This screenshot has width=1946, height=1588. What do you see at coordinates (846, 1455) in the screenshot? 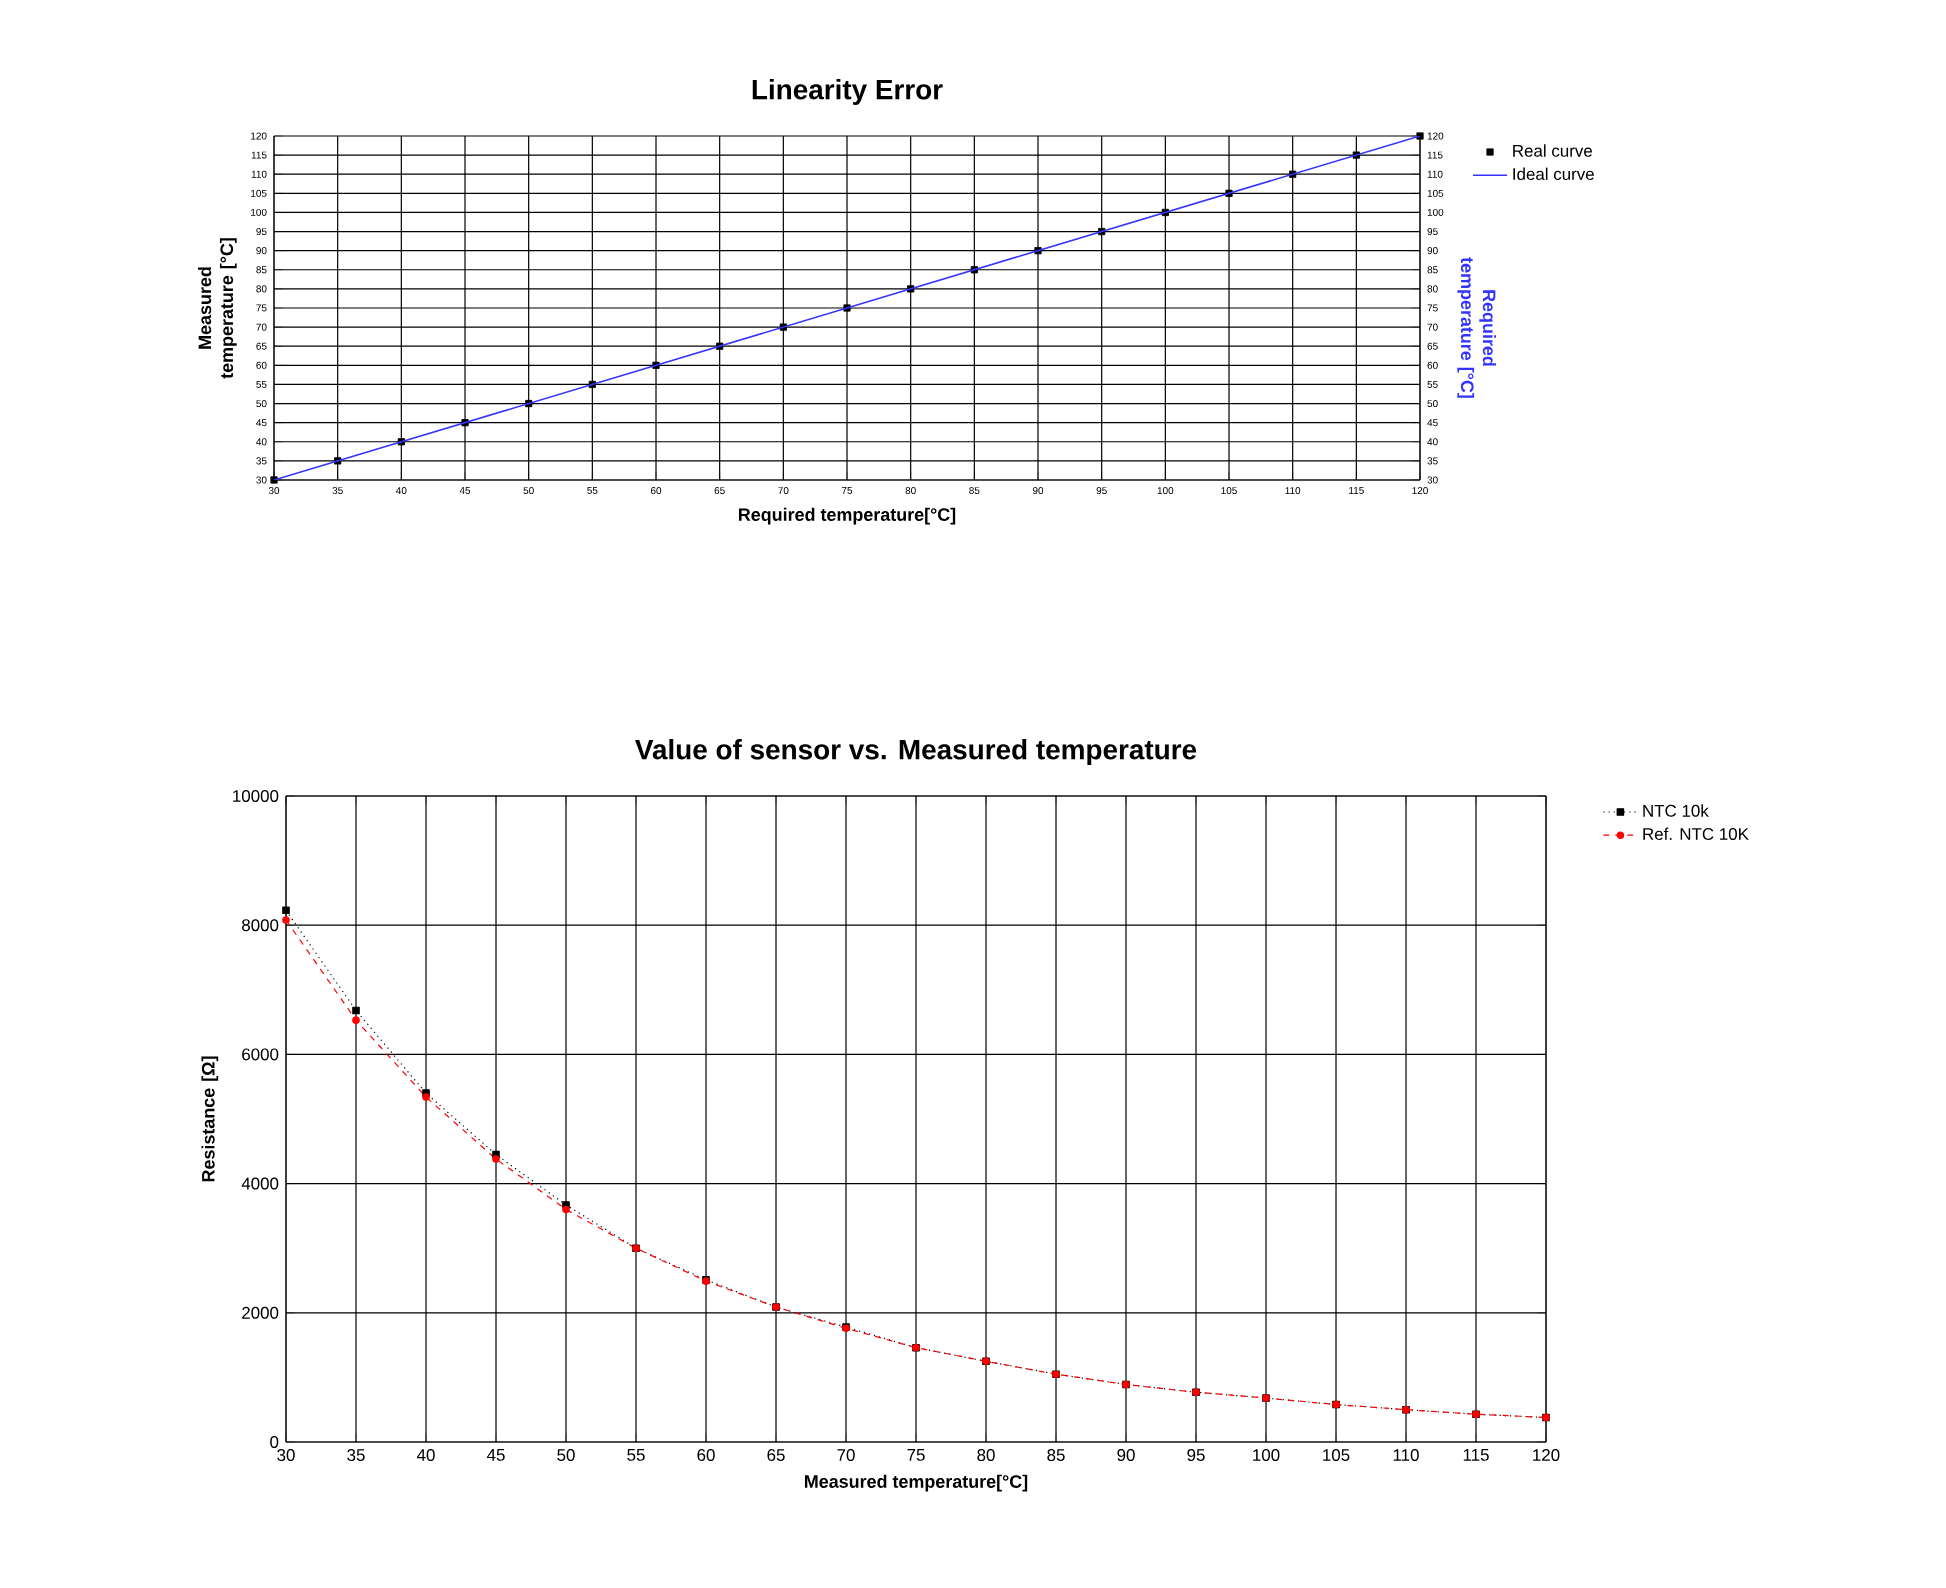
I see `x-tick-label: 70` at bounding box center [846, 1455].